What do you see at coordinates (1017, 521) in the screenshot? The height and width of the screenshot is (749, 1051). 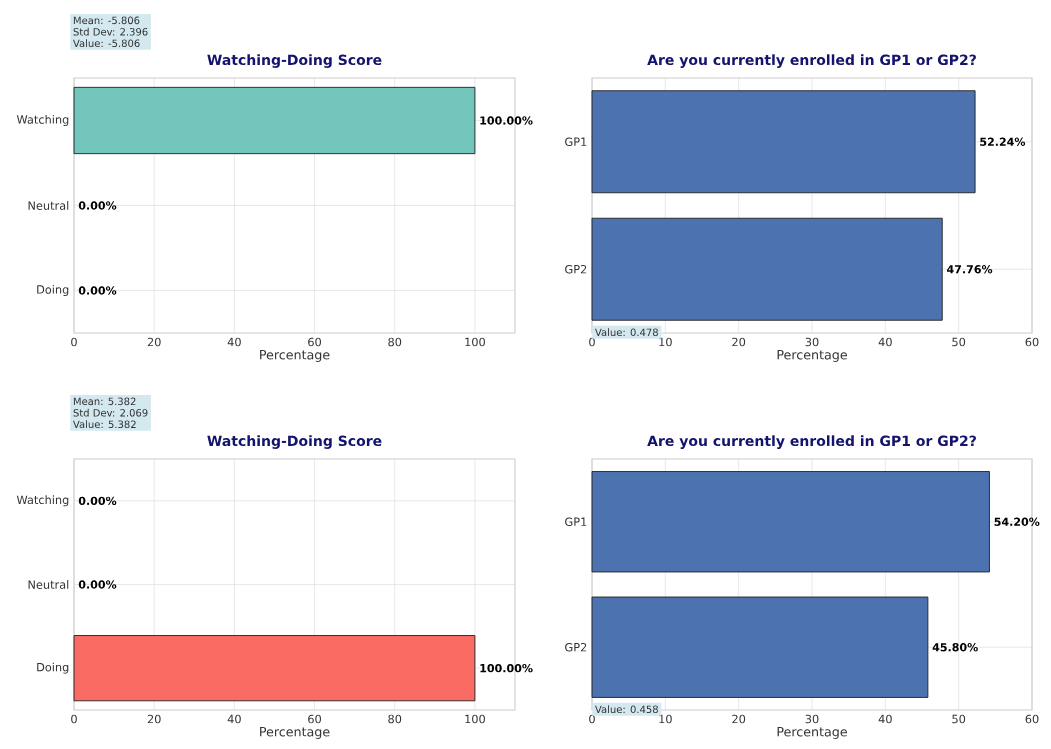 I see `data-label: 54.20%` at bounding box center [1017, 521].